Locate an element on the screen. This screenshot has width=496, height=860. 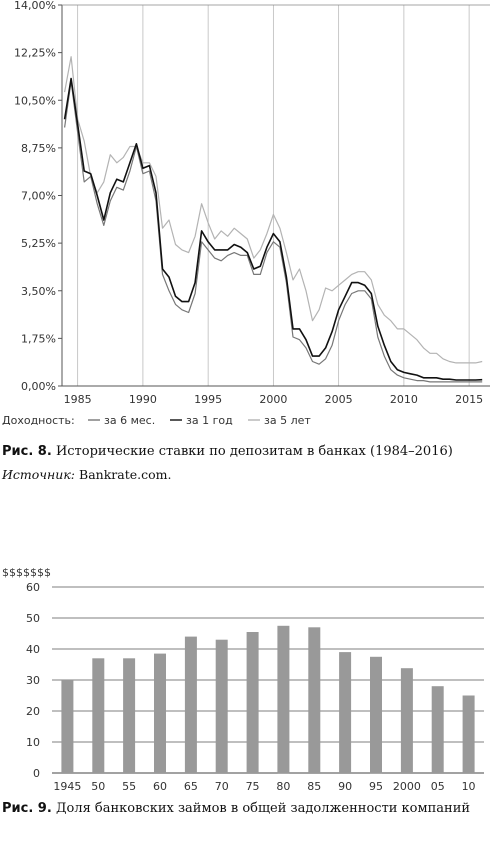
y-tick-label: 12,25% is located at coordinates (35, 53).